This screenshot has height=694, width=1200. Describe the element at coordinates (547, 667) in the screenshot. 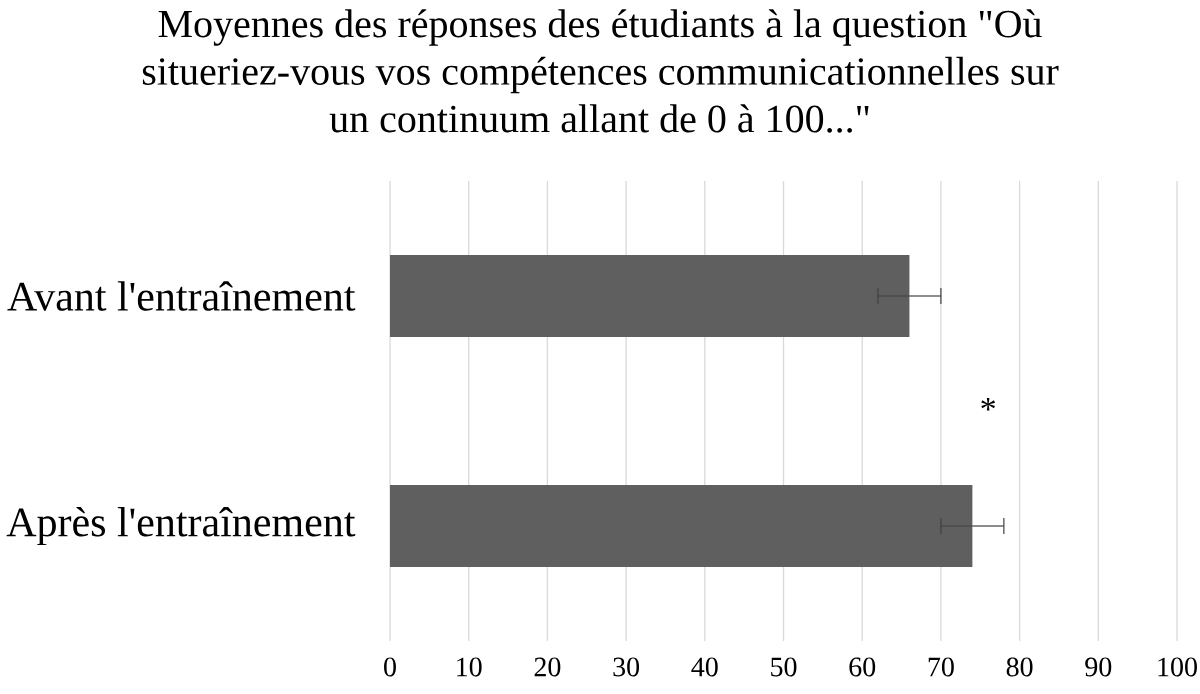

I see `x-tick-label: 20` at that location.